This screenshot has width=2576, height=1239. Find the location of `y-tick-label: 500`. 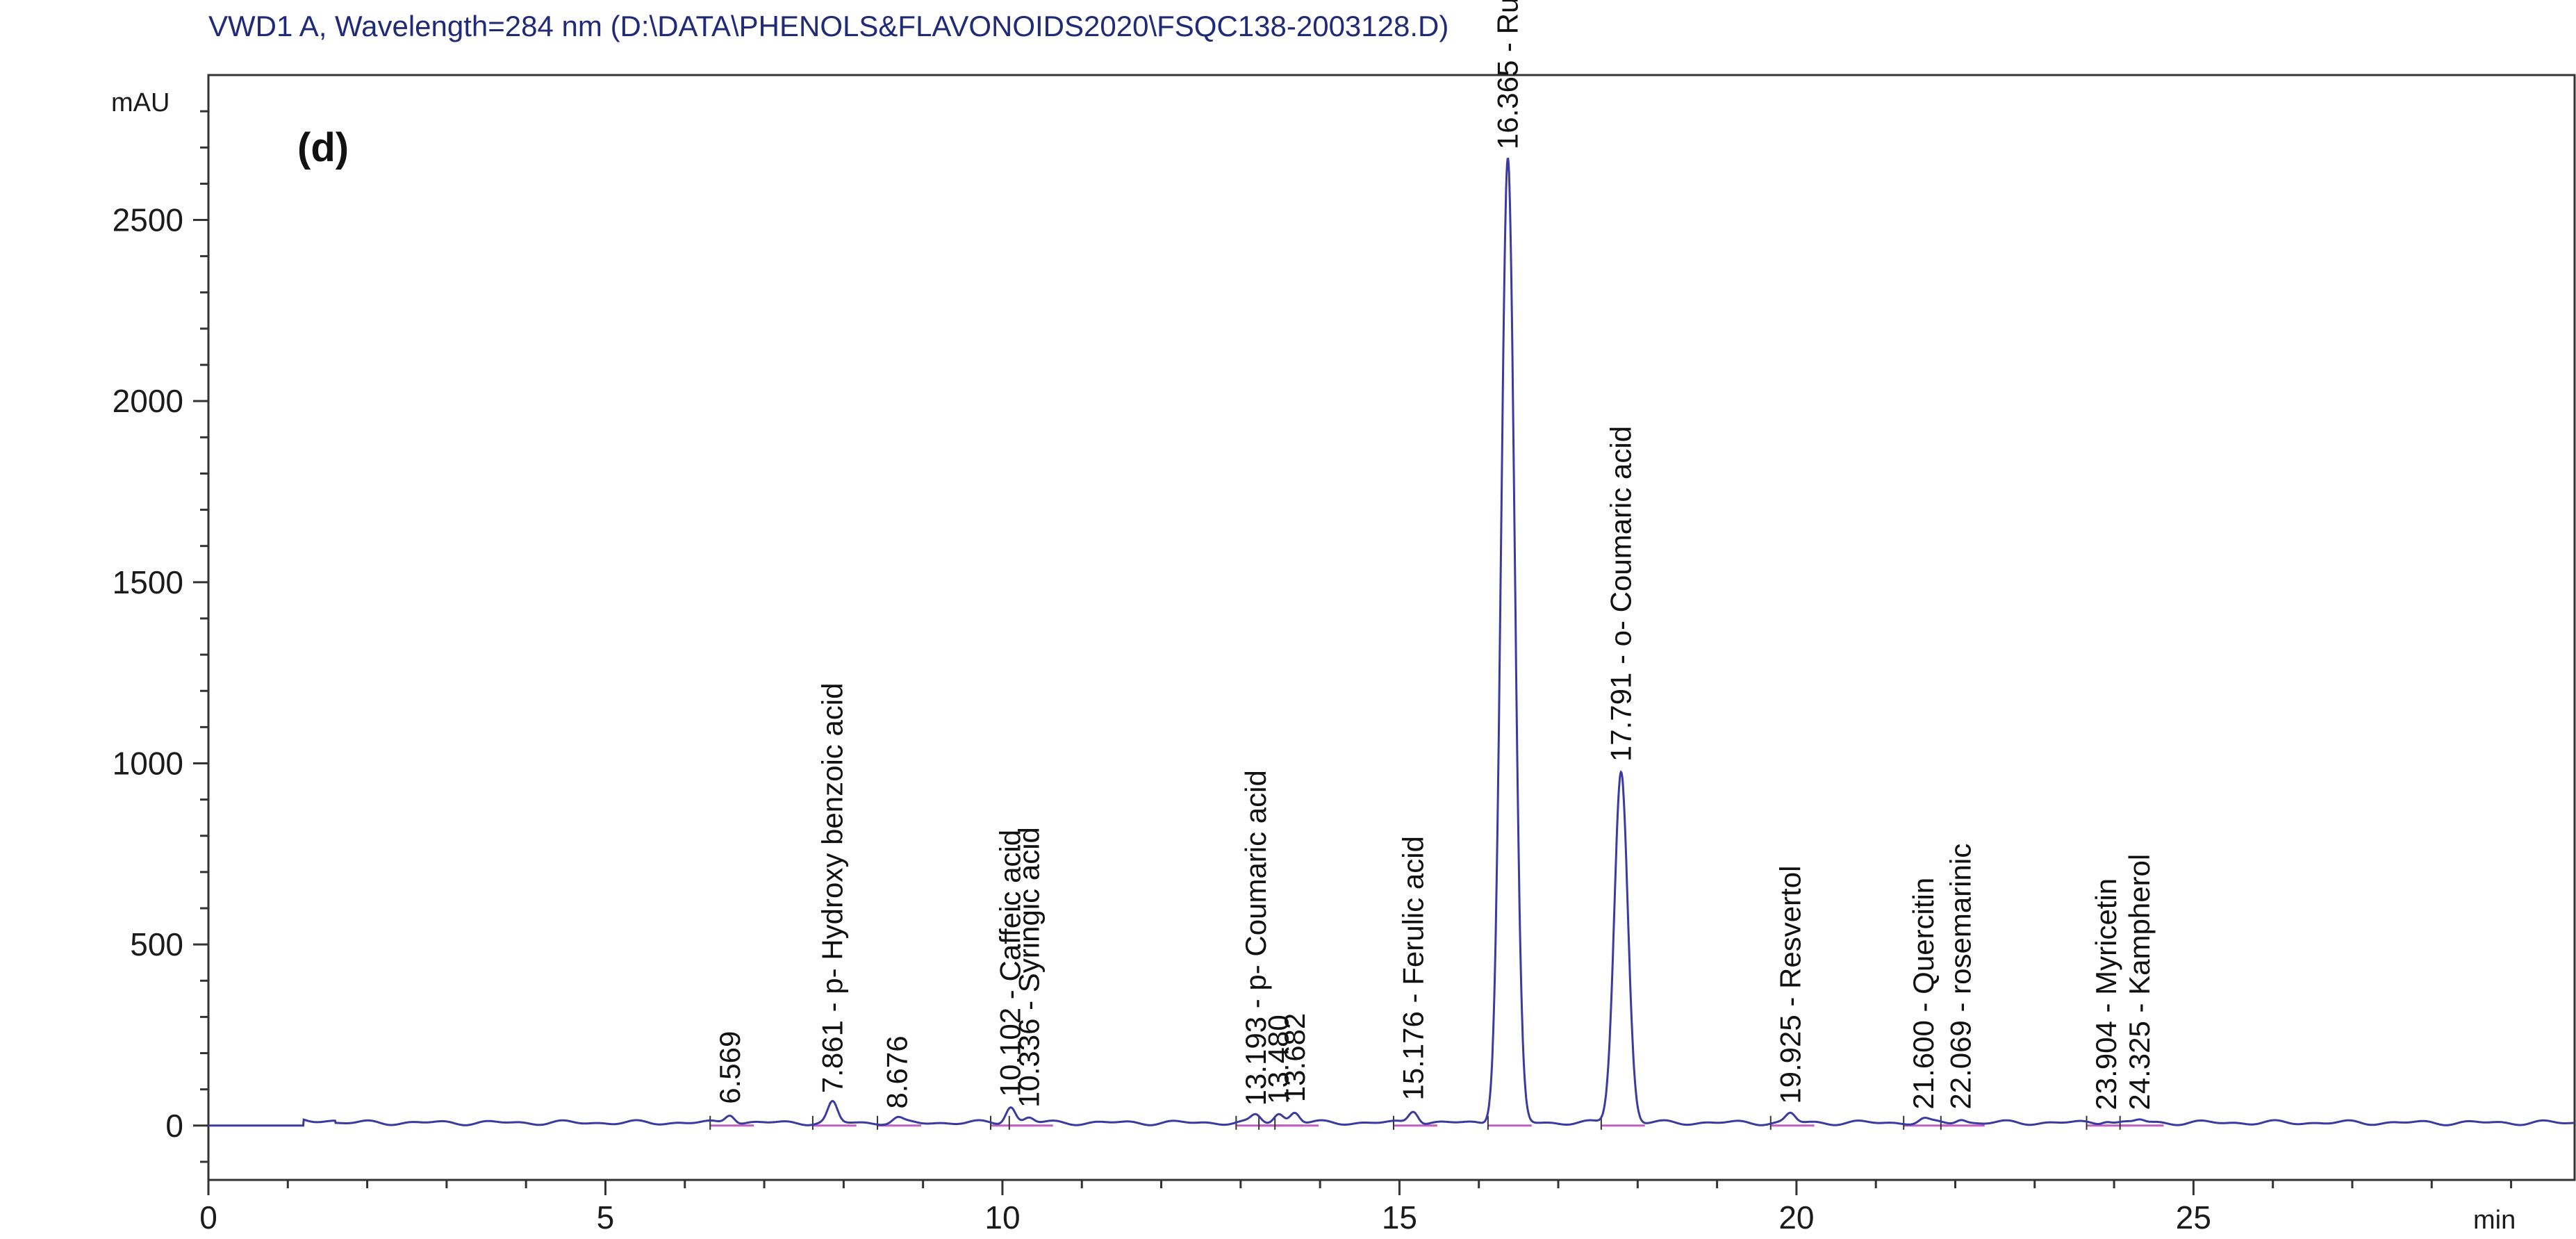

y-tick-label: 500 is located at coordinates (157, 944).